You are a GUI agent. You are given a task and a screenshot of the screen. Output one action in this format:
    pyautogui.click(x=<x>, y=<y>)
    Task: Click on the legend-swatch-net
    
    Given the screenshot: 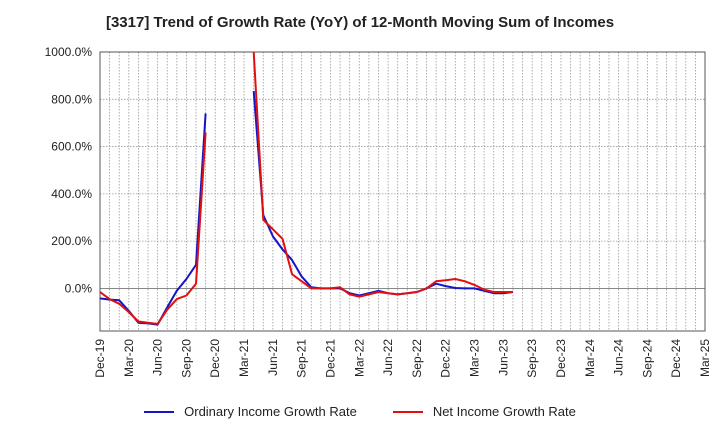 What is the action you would take?
    pyautogui.click(x=407, y=411)
    